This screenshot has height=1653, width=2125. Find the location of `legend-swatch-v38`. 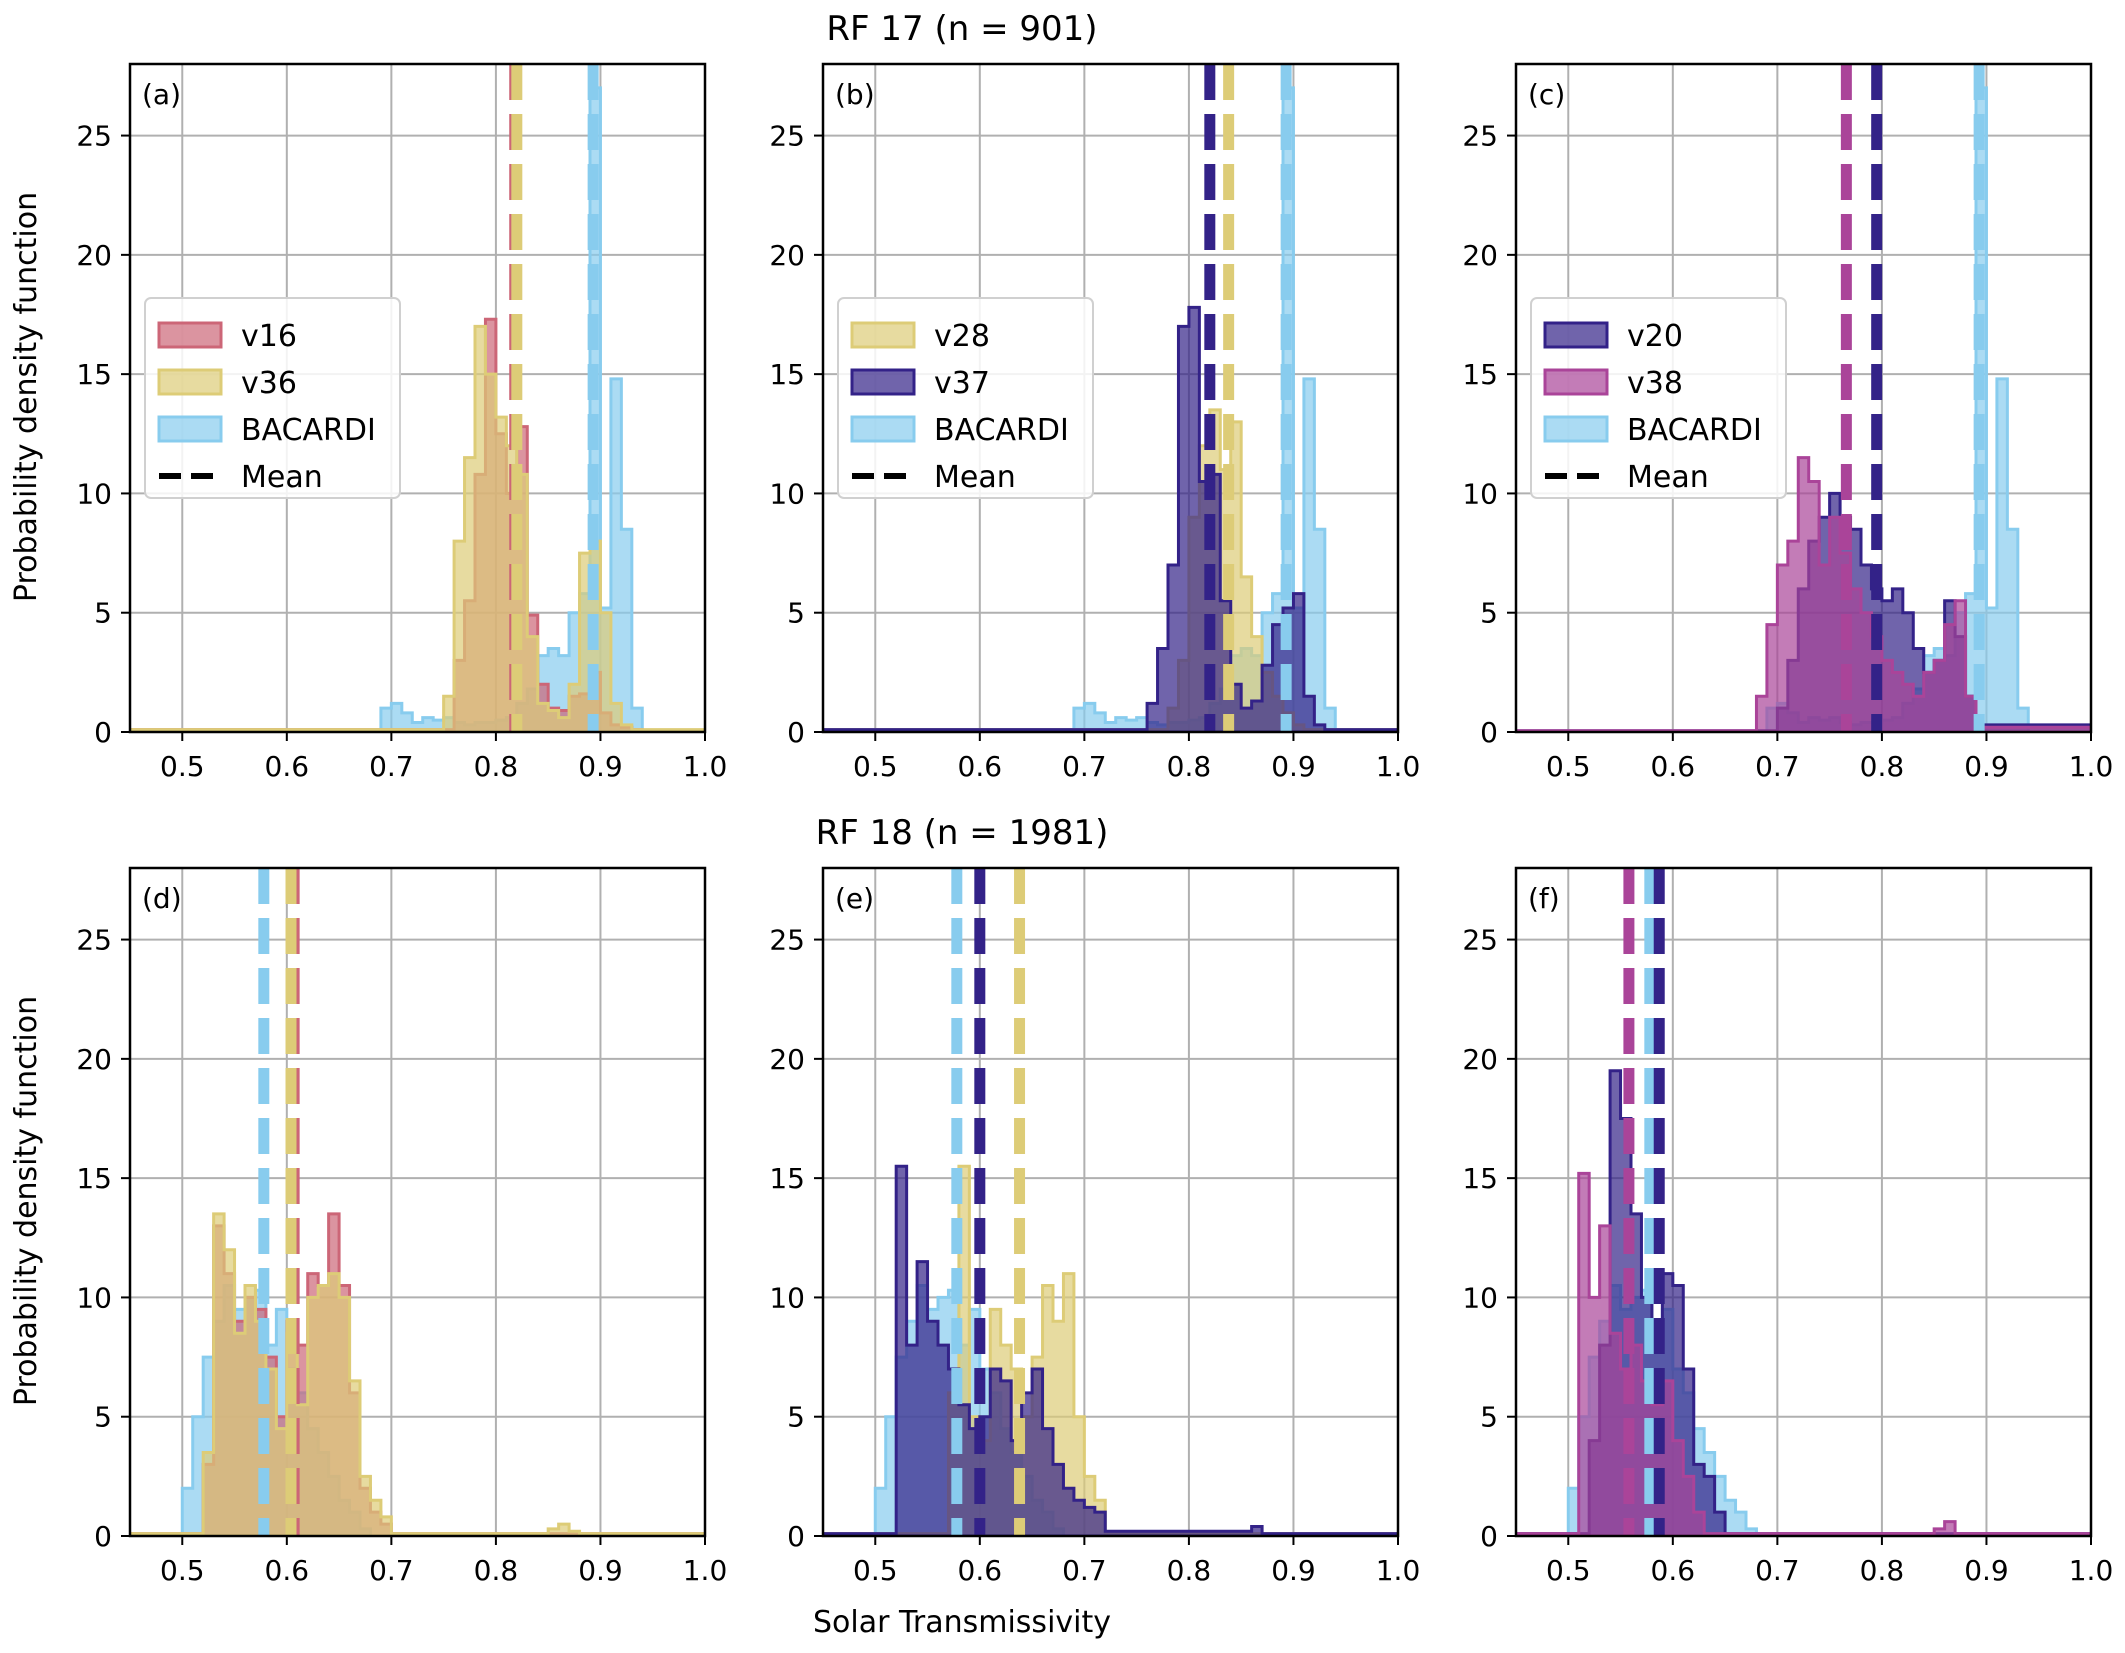

legend-swatch-v38 is located at coordinates (1576, 382).